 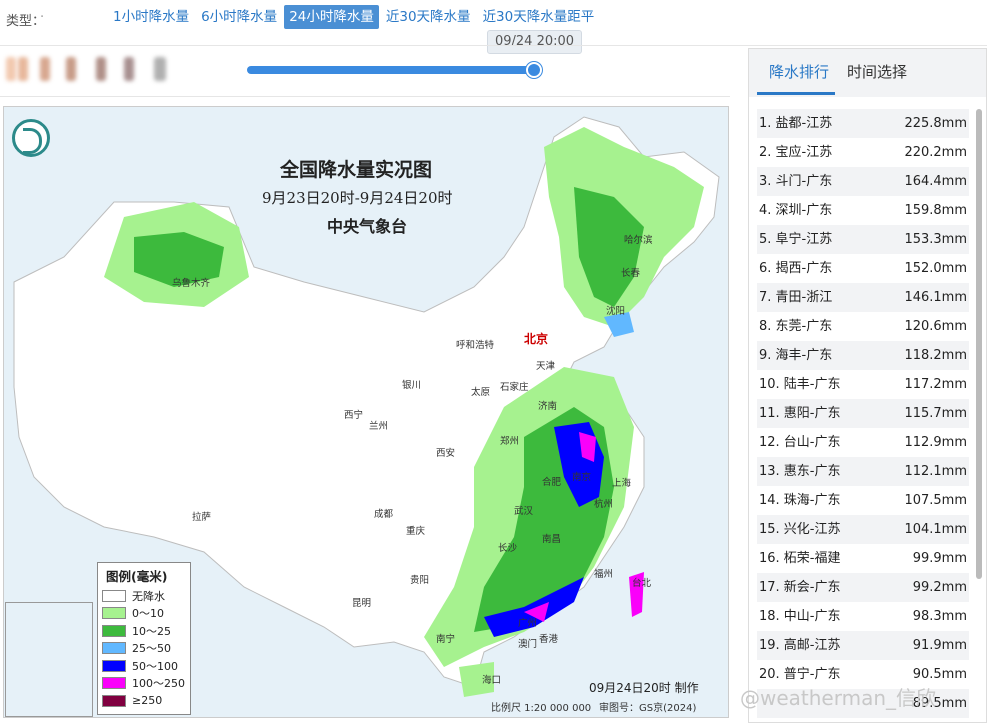 What do you see at coordinates (796, 210) in the screenshot?
I see `station-name: 4. 深圳-广东` at bounding box center [796, 210].